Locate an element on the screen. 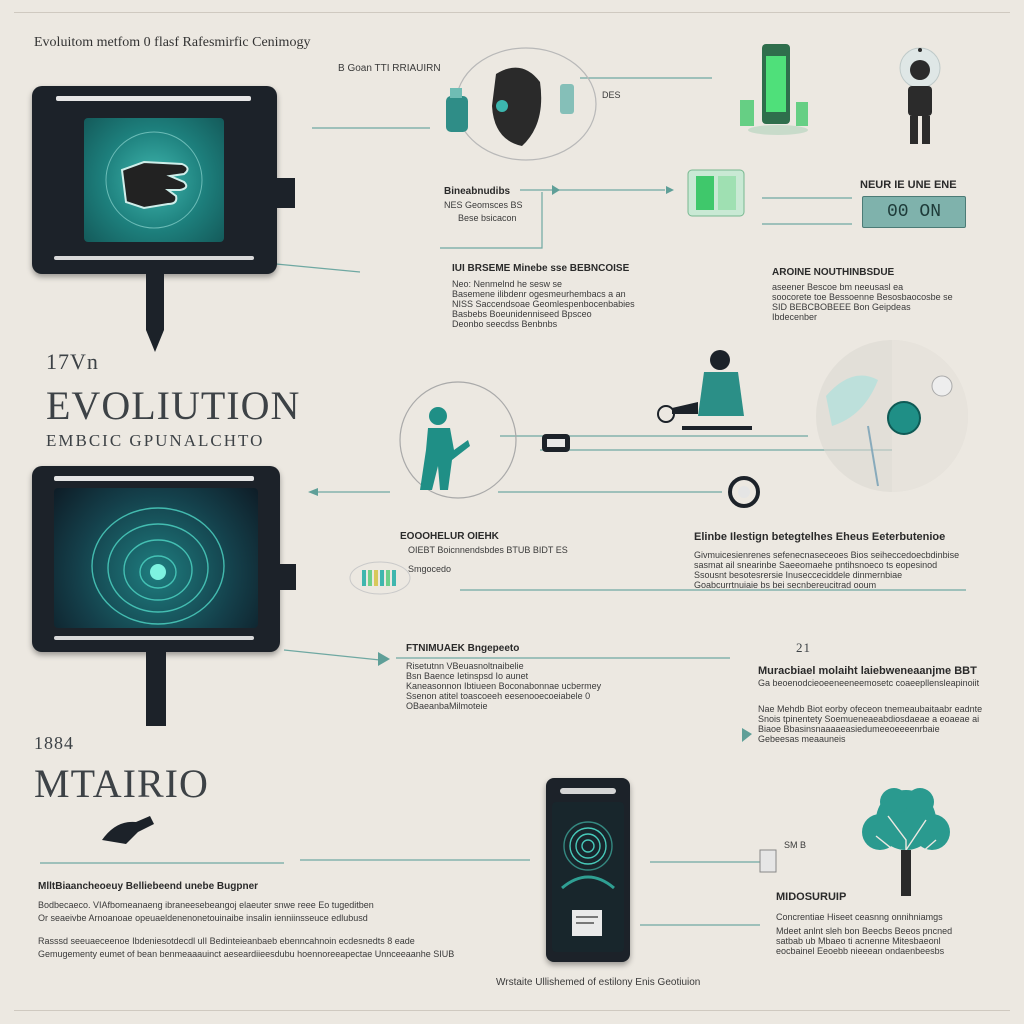 The width and height of the screenshot is (1024, 1024). block3-line: soocorete toe Bessoenne Besosbaocosbe se is located at coordinates (862, 297).